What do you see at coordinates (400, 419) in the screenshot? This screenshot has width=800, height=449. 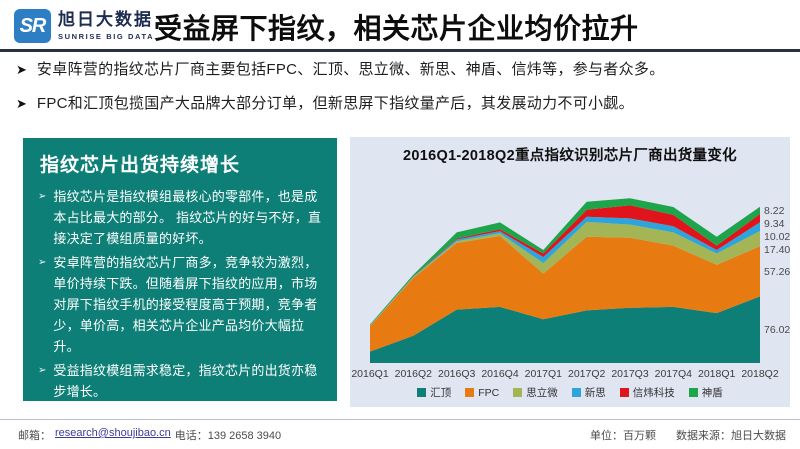 I see `footer-divider` at bounding box center [400, 419].